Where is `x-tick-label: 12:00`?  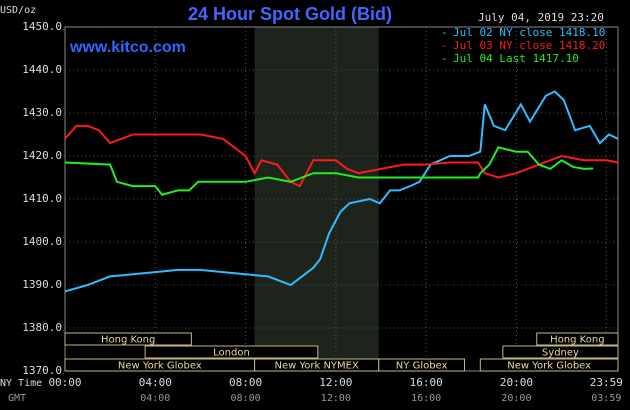
x-tick-label: 12:00 is located at coordinates (335, 382).